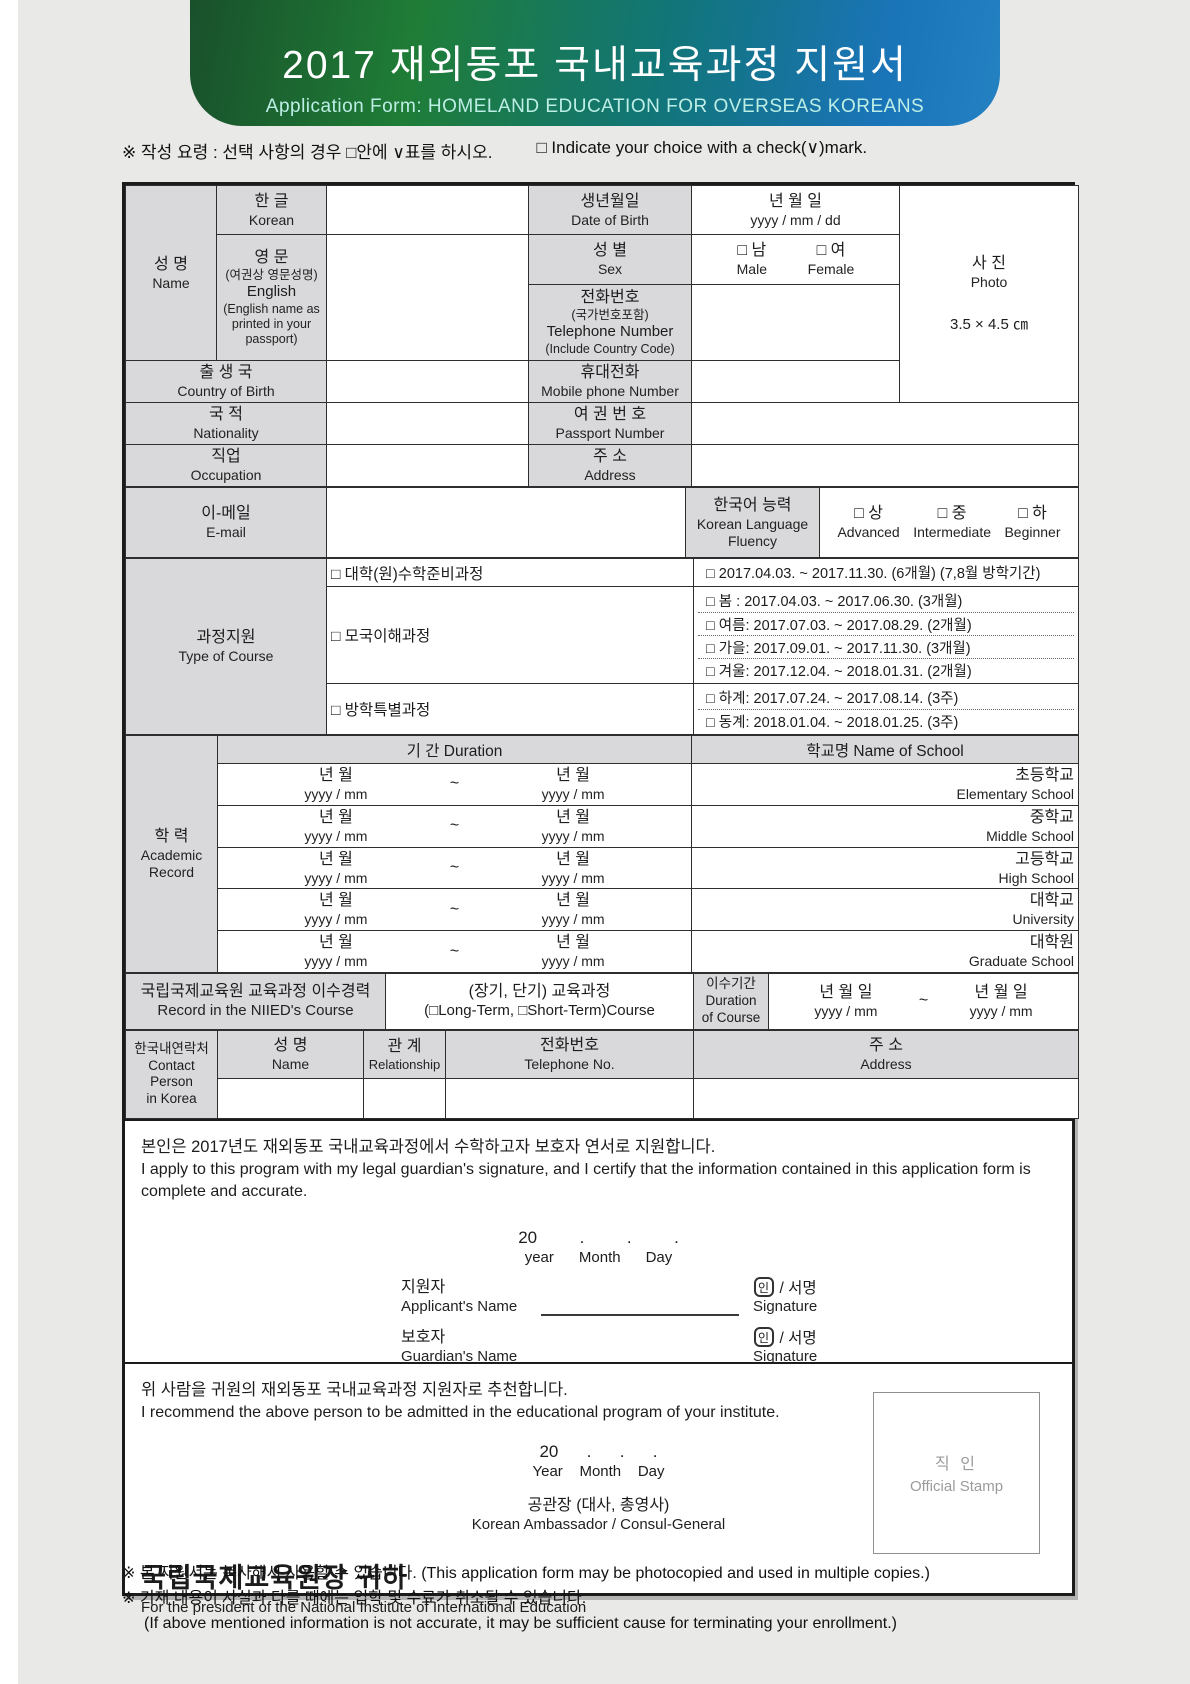 The height and width of the screenshot is (1684, 1190). Describe the element at coordinates (610, 259) in the screenshot. I see `sex-label: 성 별 Sex` at that location.